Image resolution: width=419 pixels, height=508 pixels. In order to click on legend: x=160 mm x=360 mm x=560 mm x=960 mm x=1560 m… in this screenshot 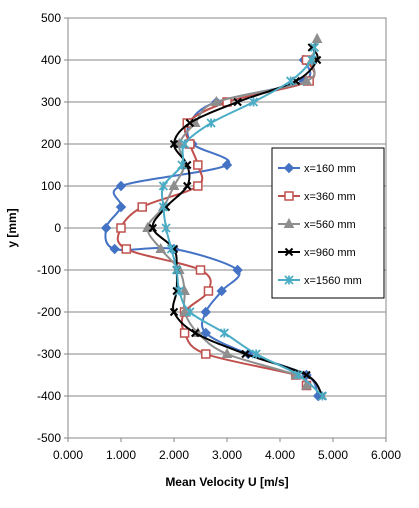, I will do `click(328, 223)`.